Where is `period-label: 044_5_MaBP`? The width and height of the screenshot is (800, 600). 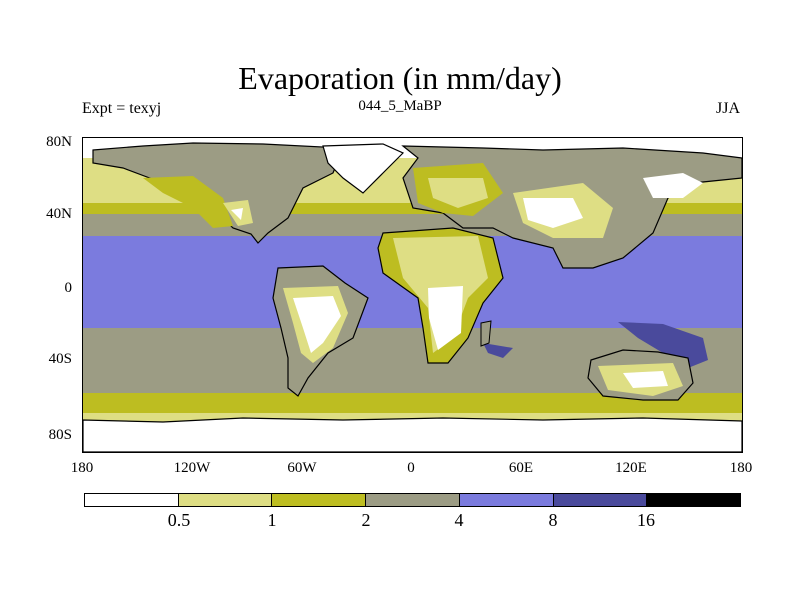
period-label: 044_5_MaBP is located at coordinates (400, 106).